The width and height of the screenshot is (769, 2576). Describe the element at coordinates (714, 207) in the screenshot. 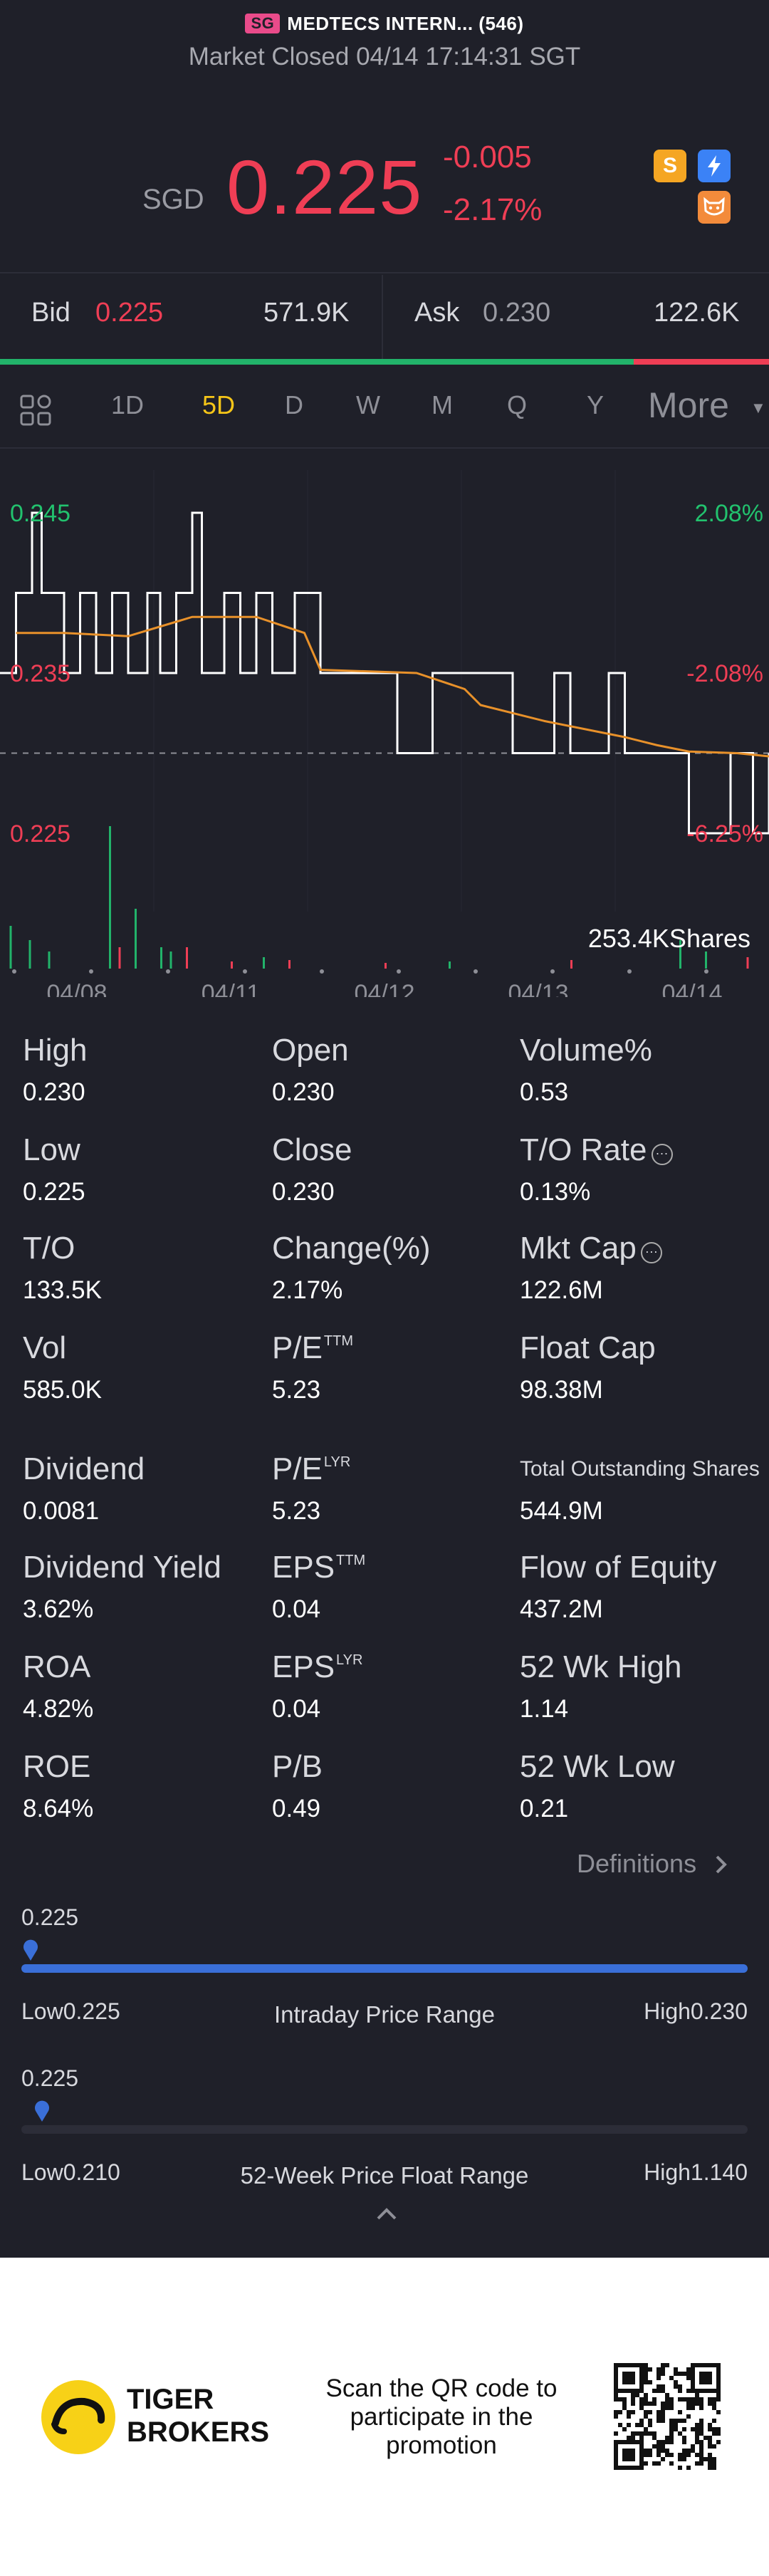

I see `tiger-face-icon` at that location.